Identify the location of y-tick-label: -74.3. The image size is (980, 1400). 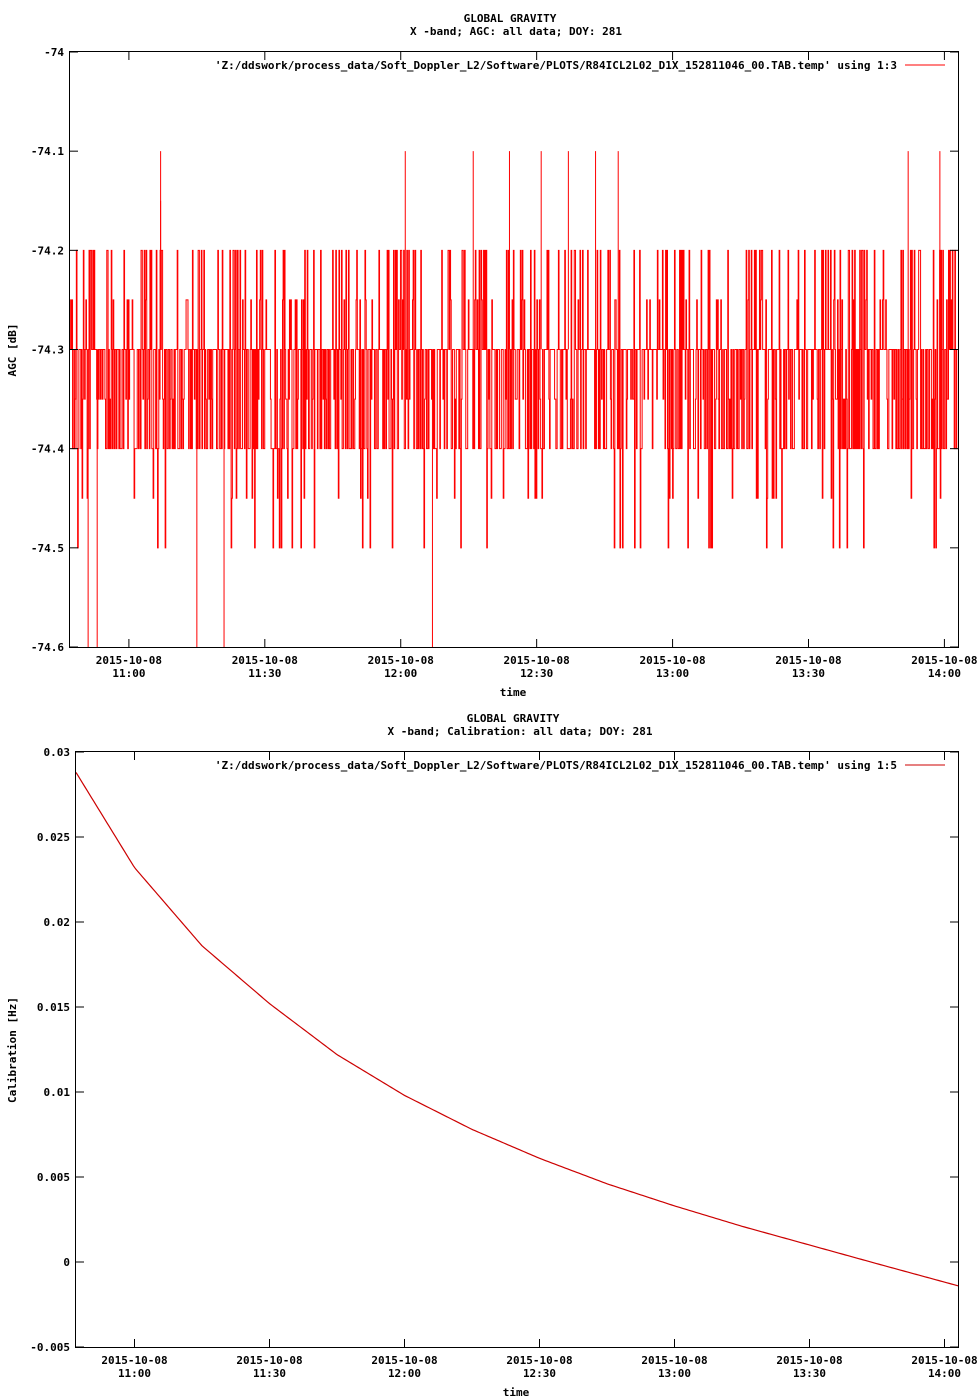
(47, 350).